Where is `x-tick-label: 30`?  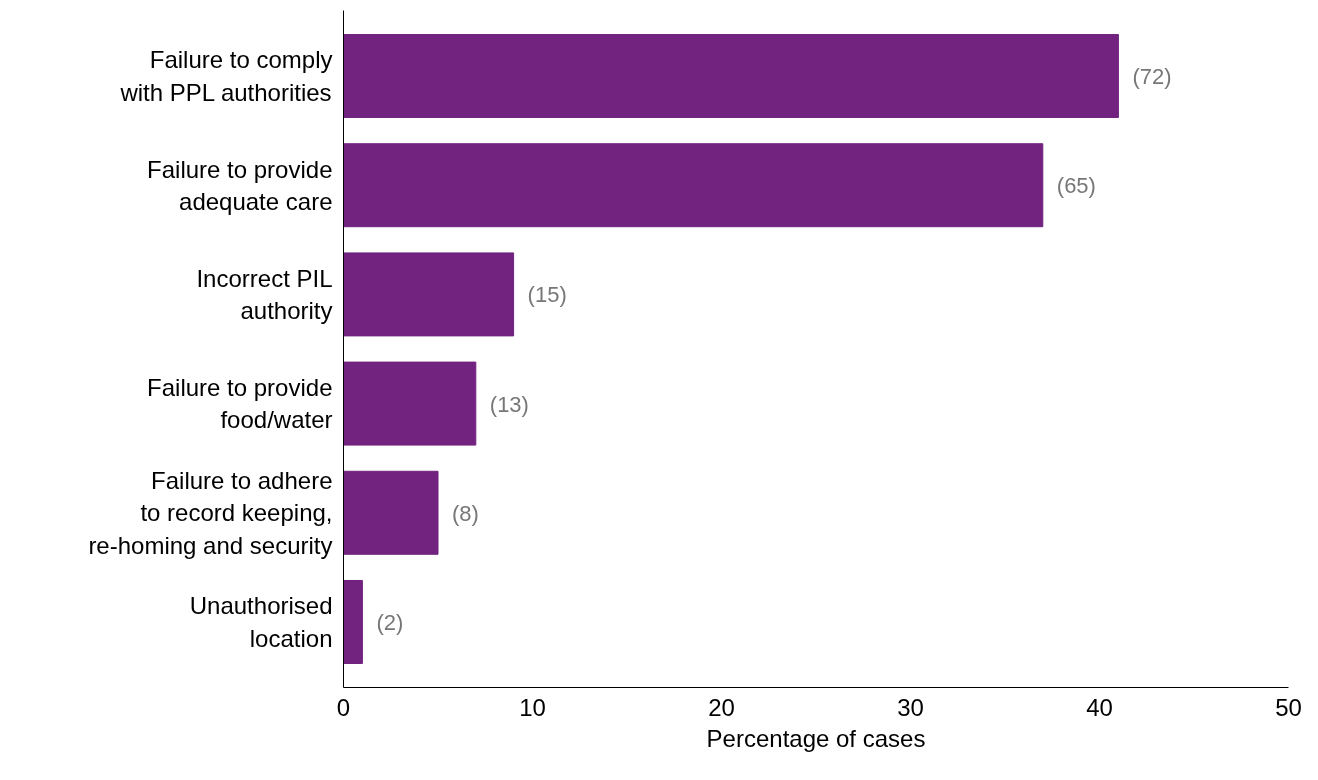 x-tick-label: 30 is located at coordinates (910, 707).